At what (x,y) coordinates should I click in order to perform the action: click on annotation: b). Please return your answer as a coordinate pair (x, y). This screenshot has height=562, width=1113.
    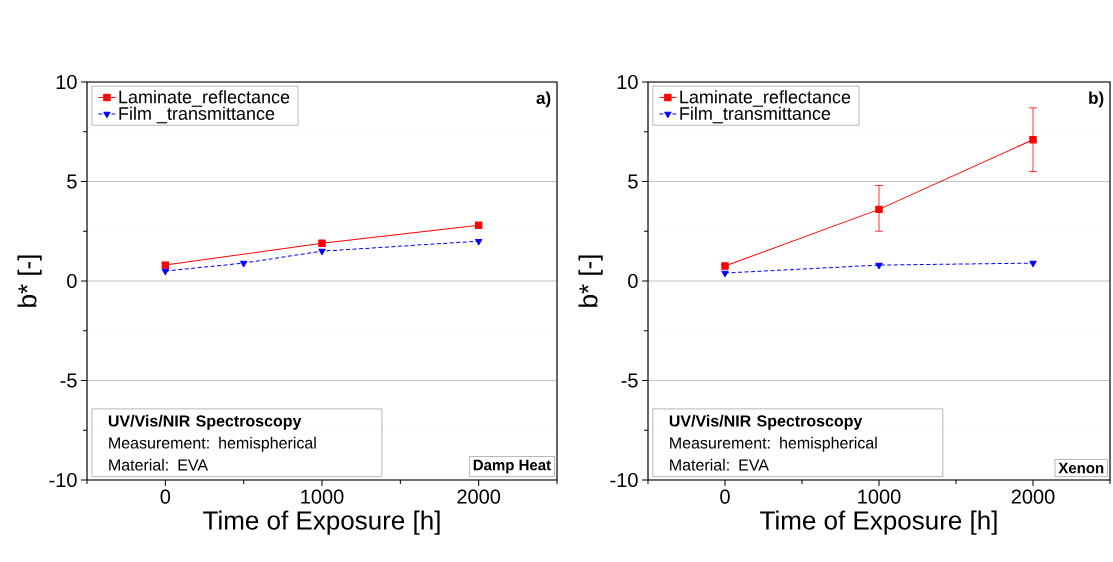
    Looking at the image, I should click on (1096, 99).